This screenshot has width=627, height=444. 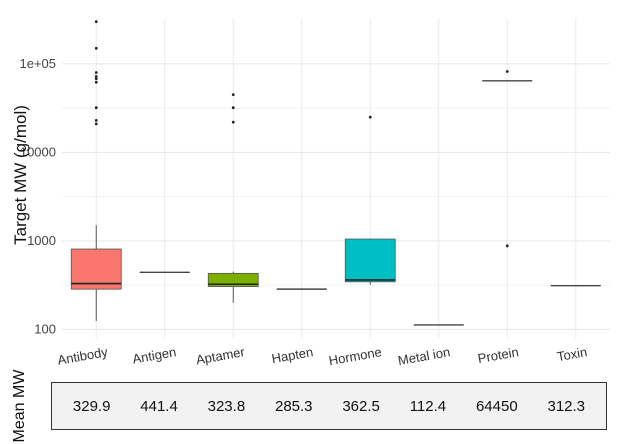 What do you see at coordinates (361, 406) in the screenshot?
I see `mean-value: 362.5` at bounding box center [361, 406].